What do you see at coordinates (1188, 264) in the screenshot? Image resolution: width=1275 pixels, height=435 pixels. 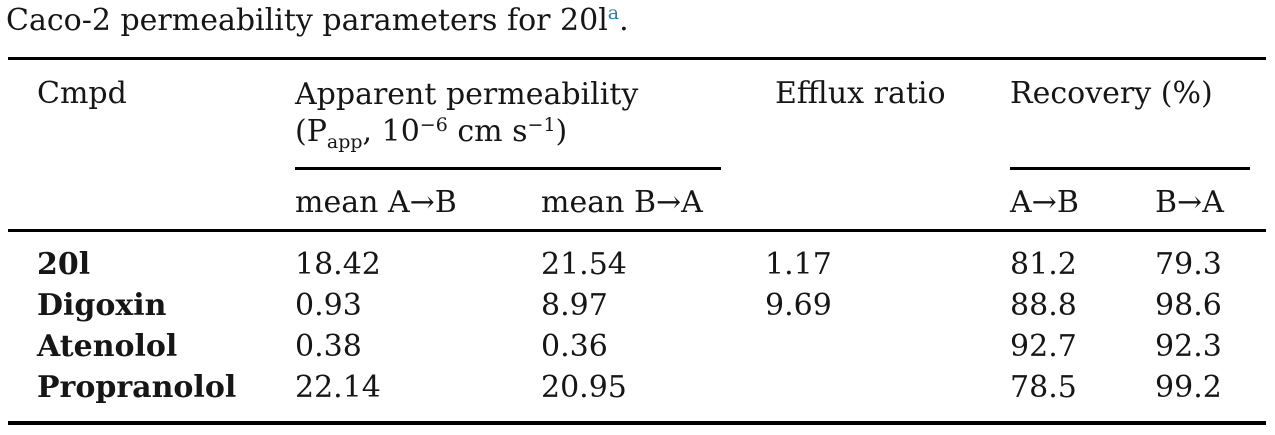 I see `cell-recovery-b-a: 79.3` at bounding box center [1188, 264].